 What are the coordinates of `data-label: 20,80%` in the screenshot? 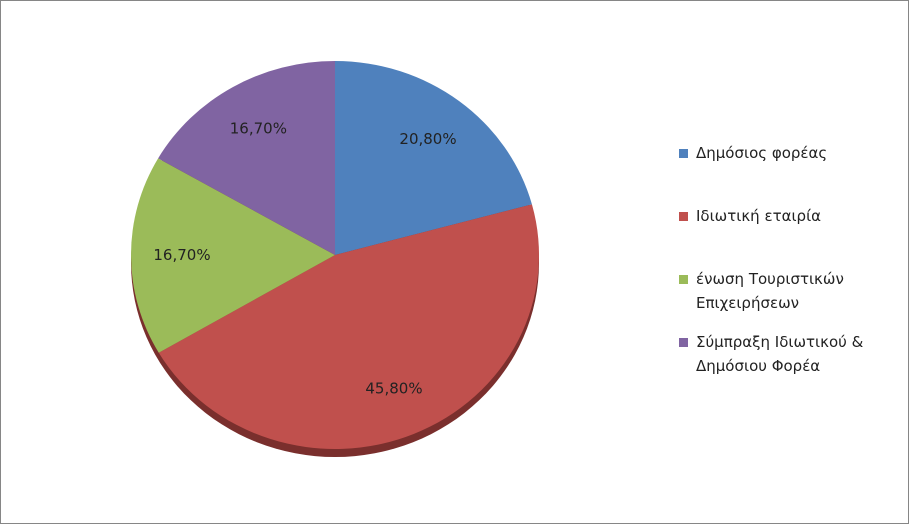 It's located at (427, 139).